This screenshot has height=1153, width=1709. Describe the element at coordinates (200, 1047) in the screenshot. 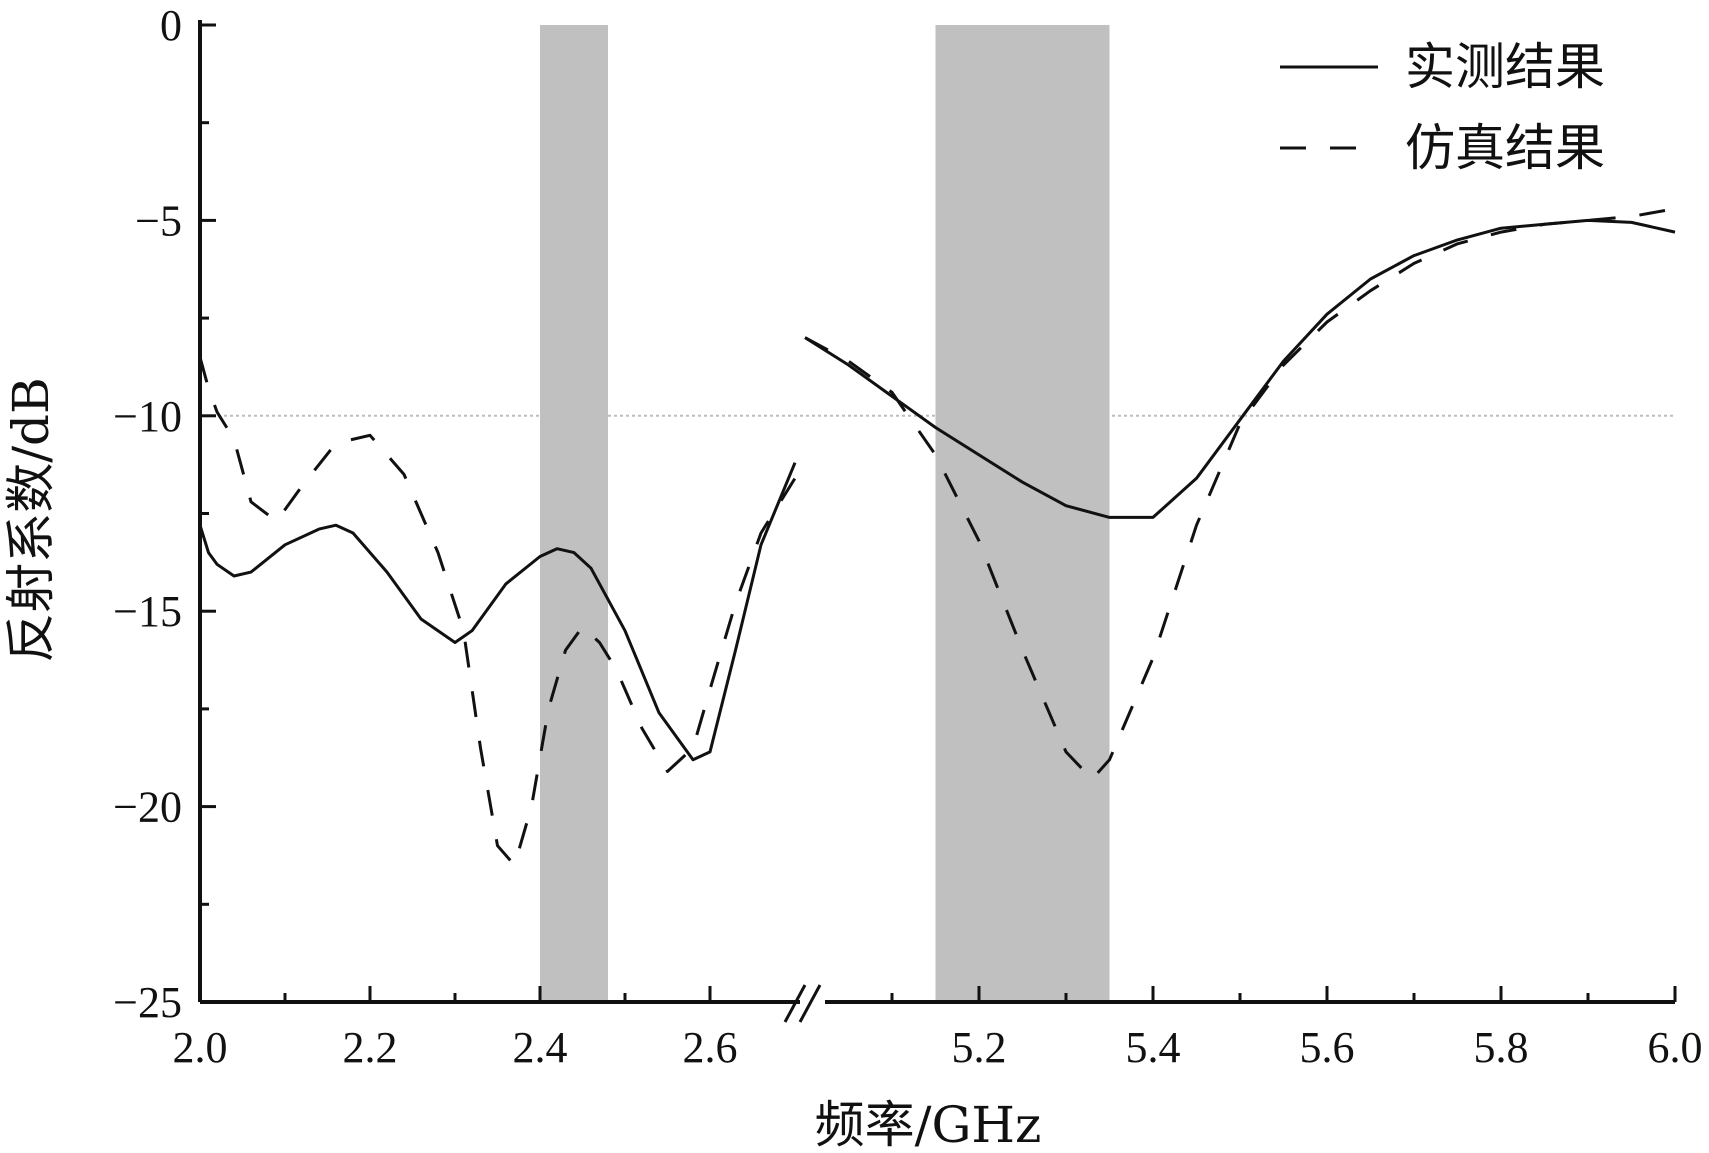

I see `x-tick-label-0-0: 2.0` at that location.